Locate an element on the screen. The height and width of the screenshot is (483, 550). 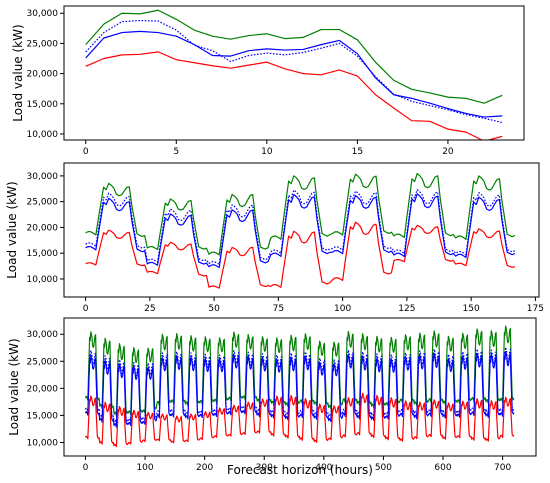
x-tick-label: 25 is located at coordinates (149, 309).